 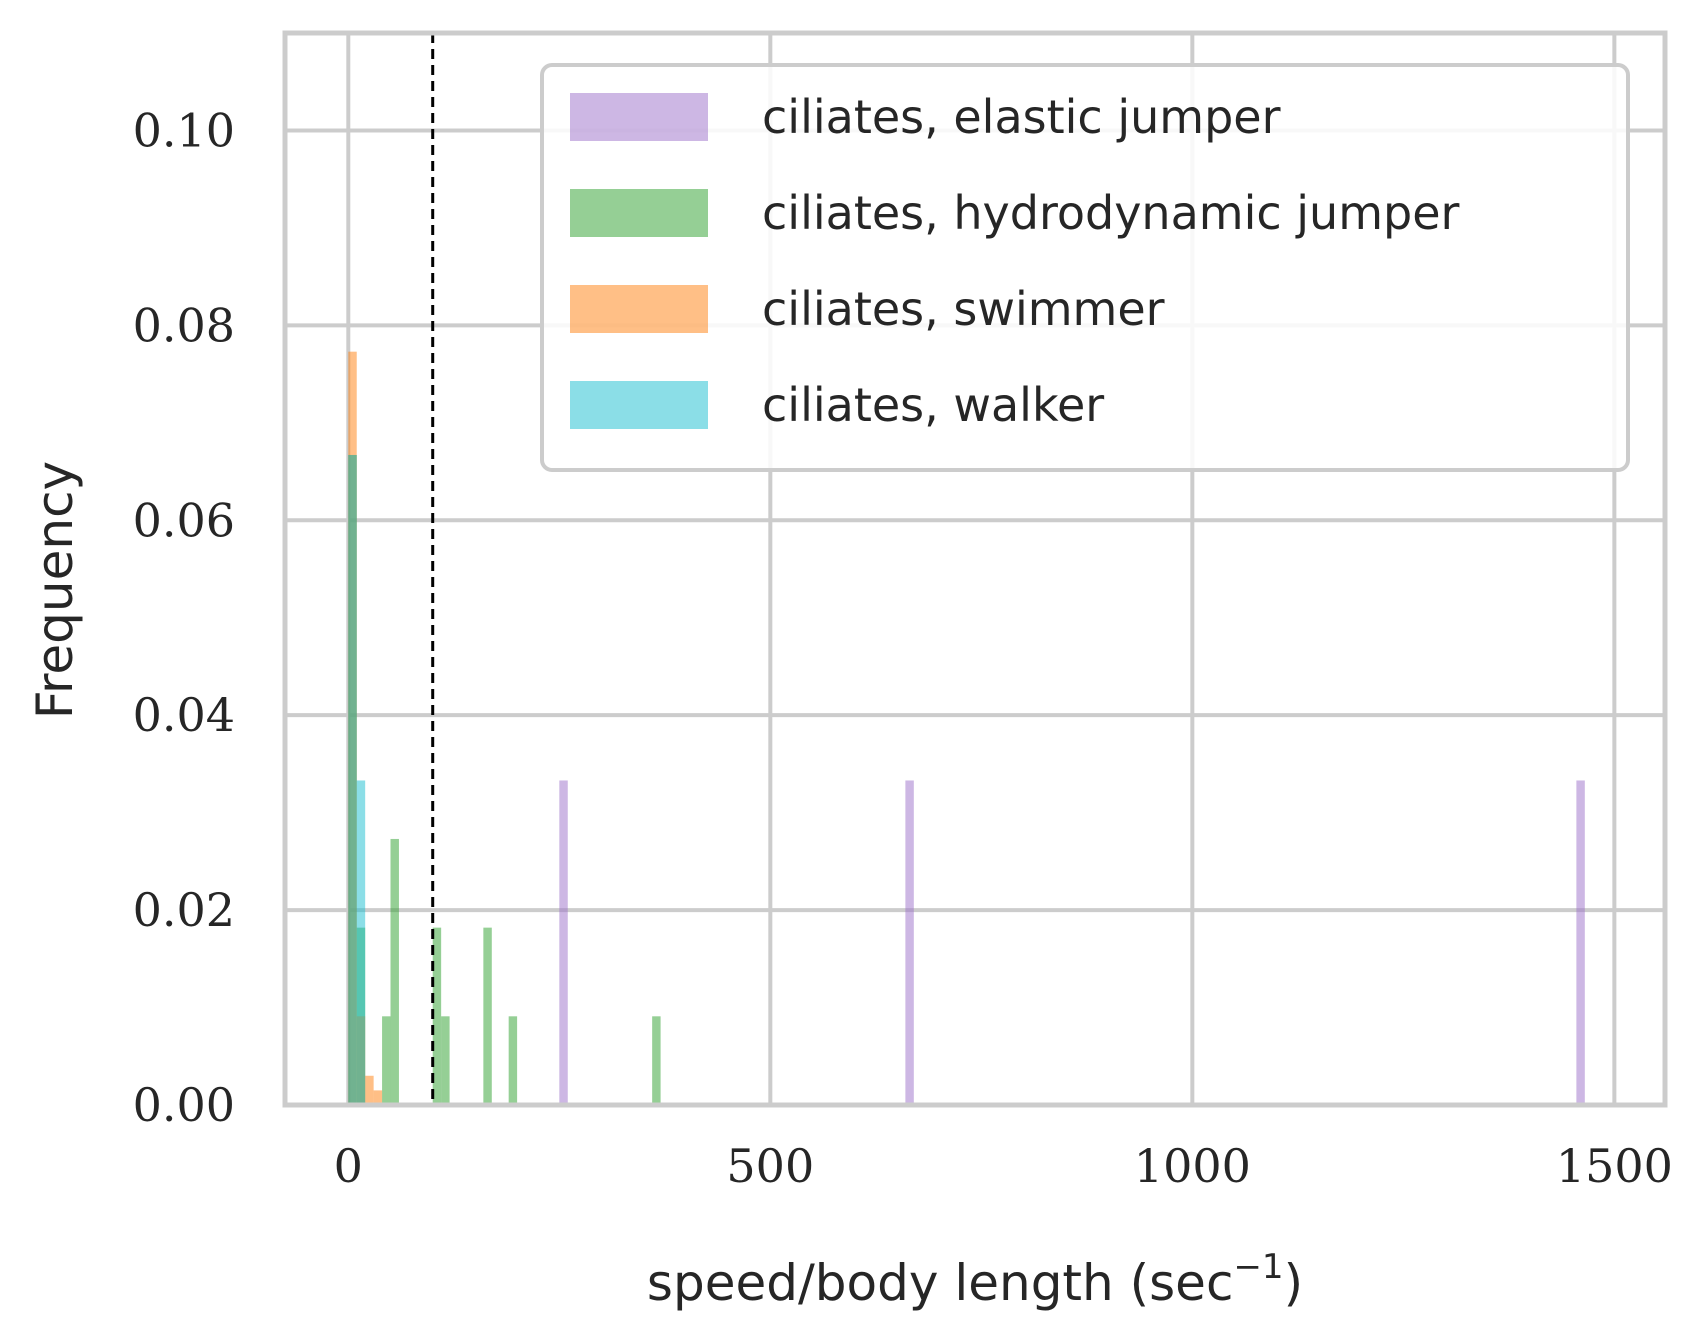 I want to click on x-tick-label: 0, so click(x=348, y=1166).